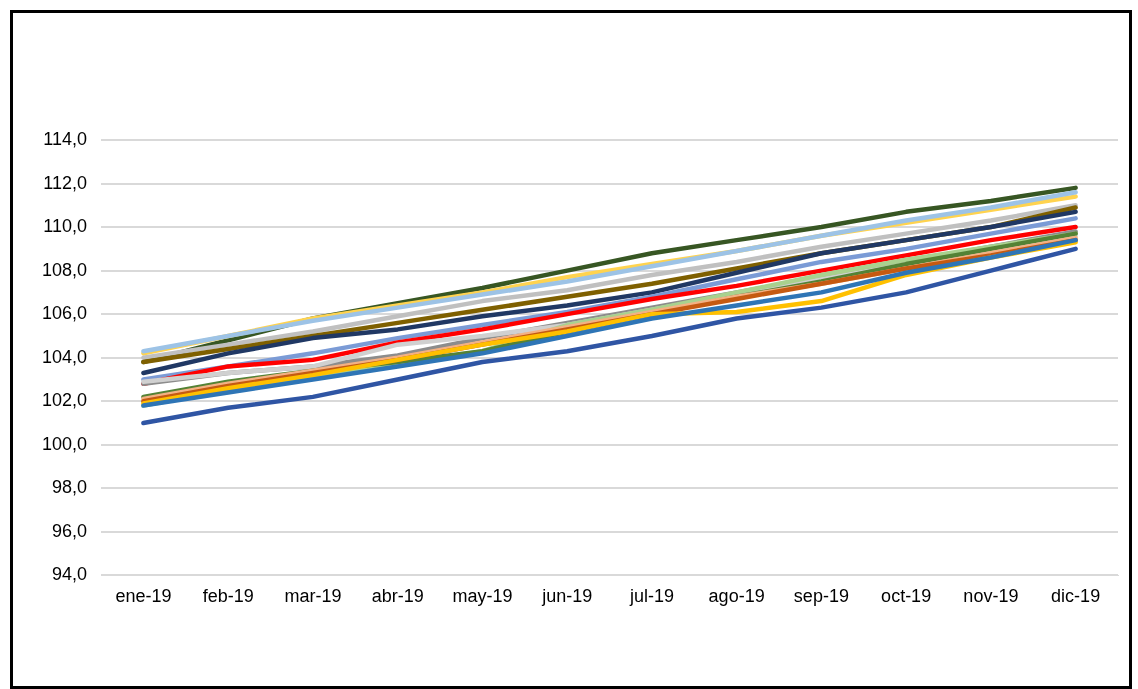  Describe the element at coordinates (143, 596) in the screenshot. I see `x-tick-label: ene-19` at that location.